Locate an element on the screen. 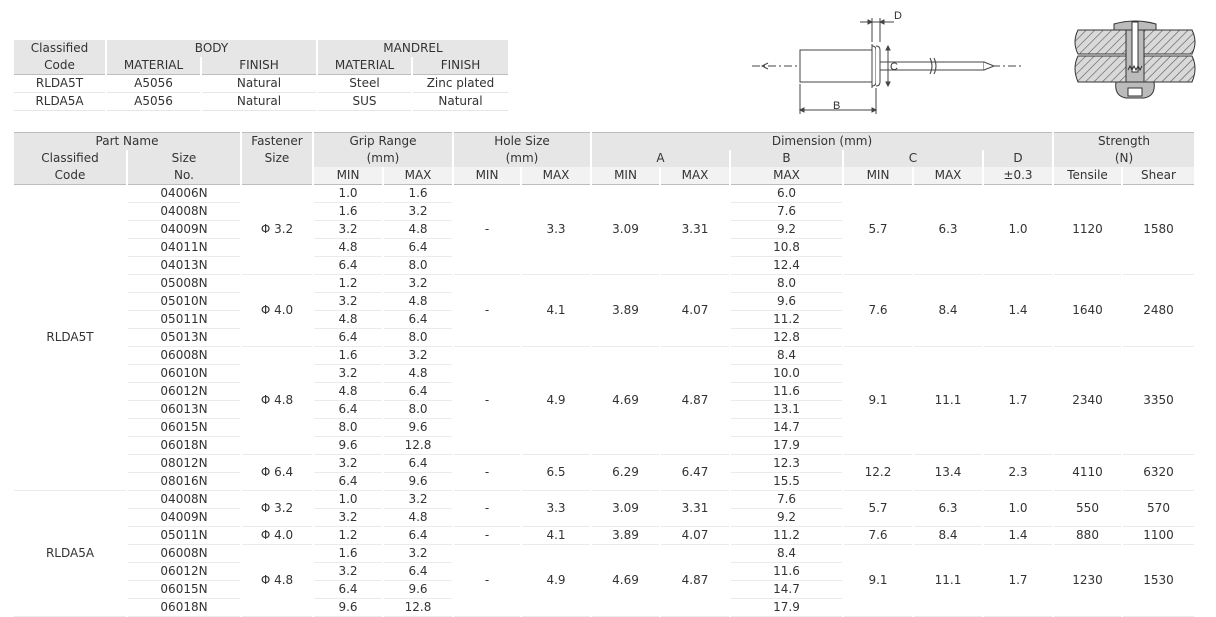 The width and height of the screenshot is (1216, 617). b-max-header: MAX is located at coordinates (786, 176).